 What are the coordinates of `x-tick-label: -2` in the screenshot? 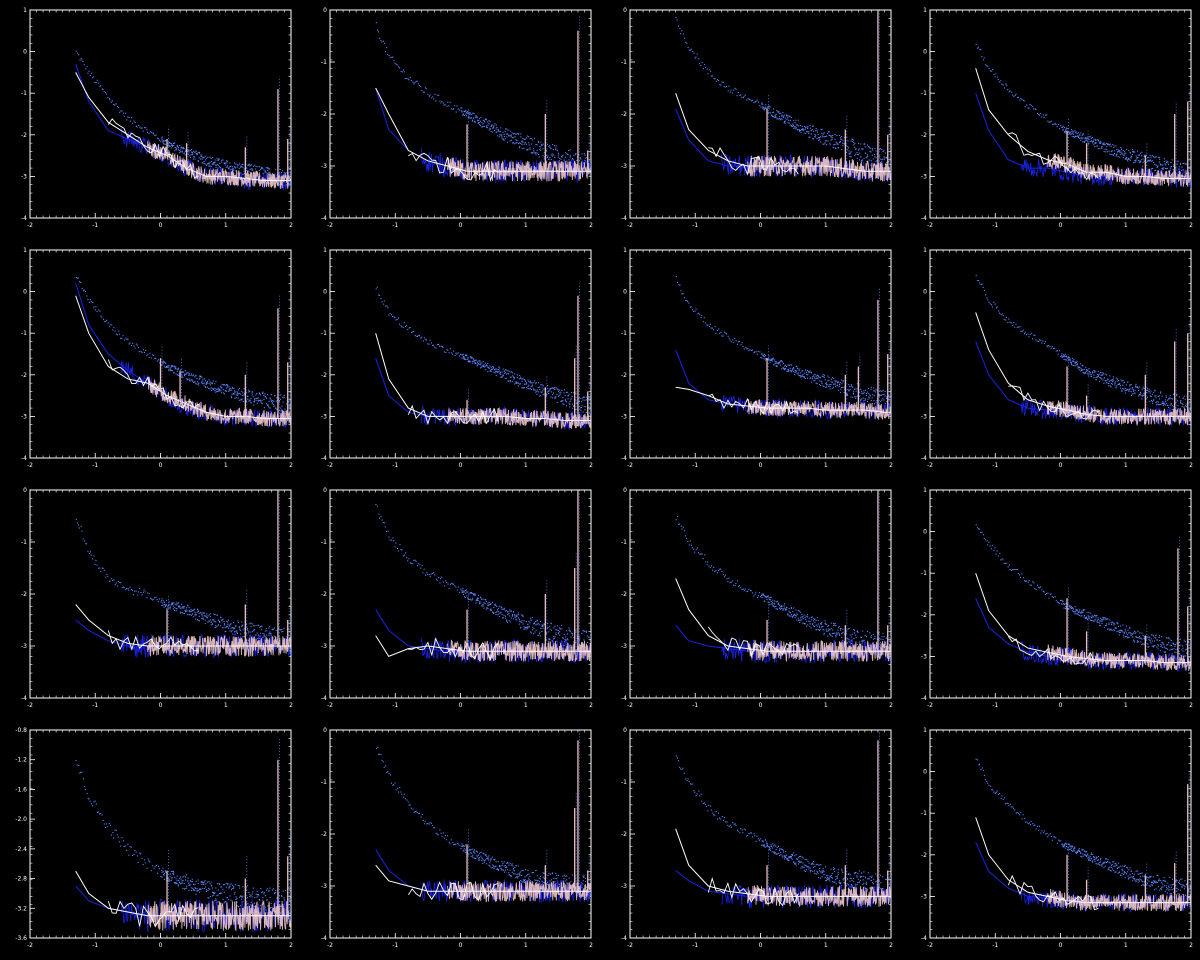 It's located at (330, 705).